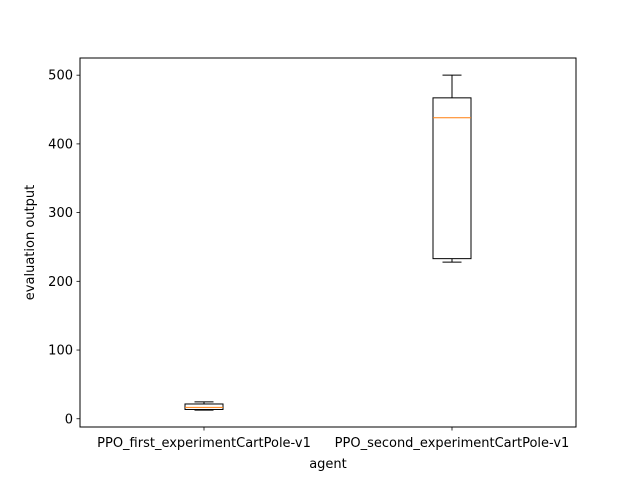 The width and height of the screenshot is (640, 480). I want to click on y-tick-label: 300, so click(60, 213).